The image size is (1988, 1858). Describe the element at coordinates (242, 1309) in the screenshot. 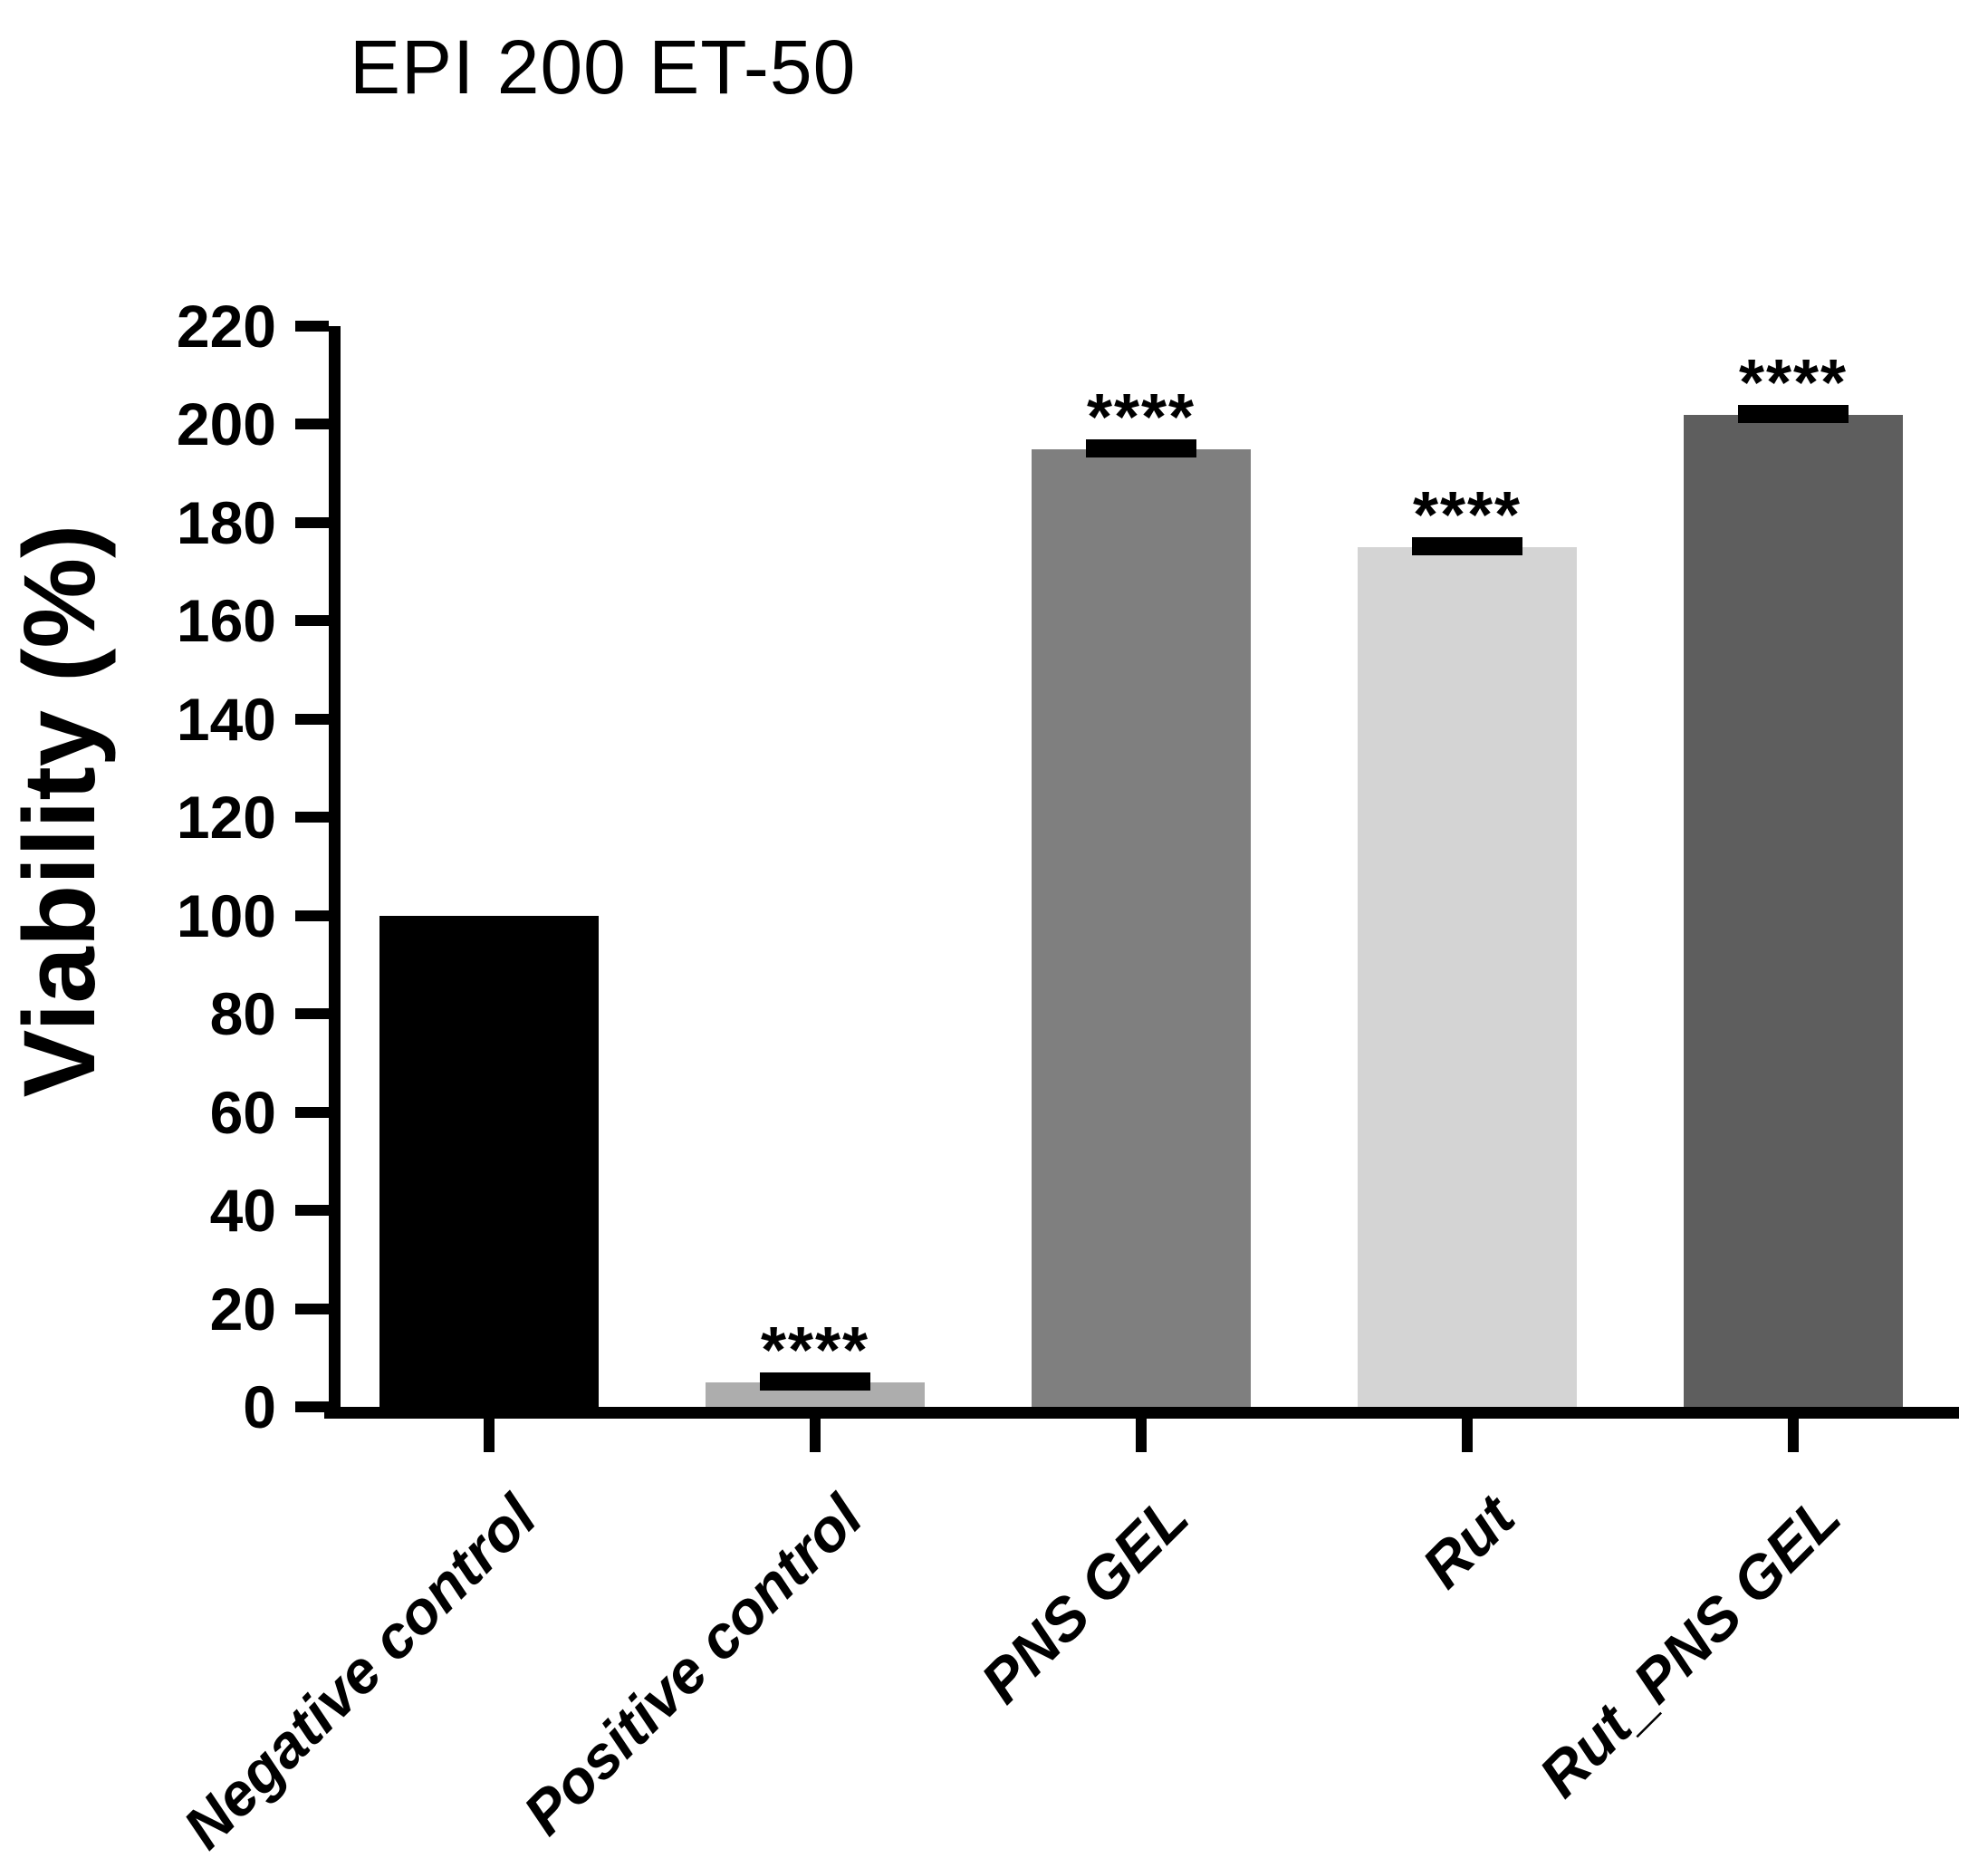

I see `y-tick-label: 20` at that location.